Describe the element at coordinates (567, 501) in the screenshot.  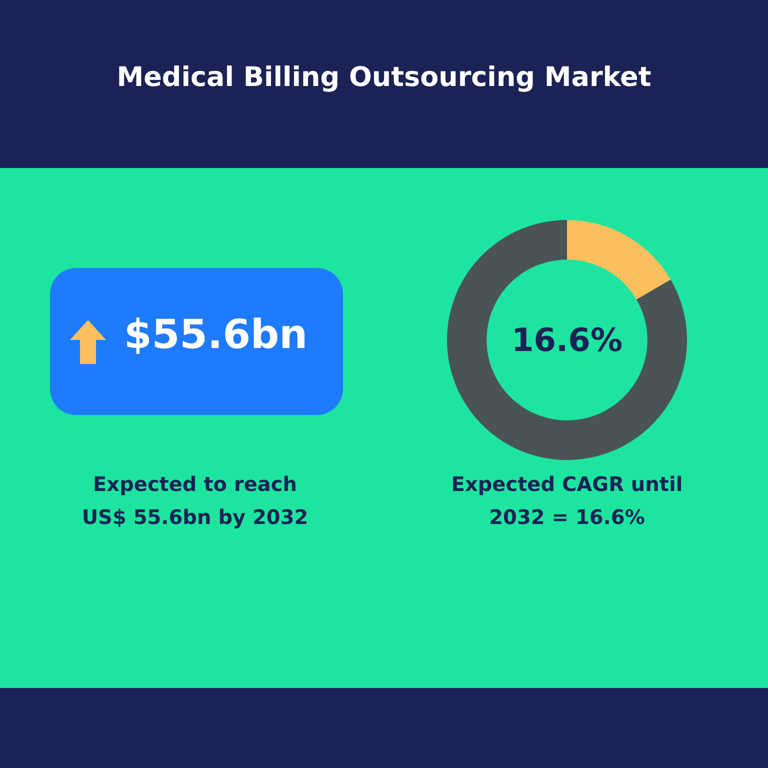
I see `text: Expected CAGR until 2032 = 16.6%` at that location.